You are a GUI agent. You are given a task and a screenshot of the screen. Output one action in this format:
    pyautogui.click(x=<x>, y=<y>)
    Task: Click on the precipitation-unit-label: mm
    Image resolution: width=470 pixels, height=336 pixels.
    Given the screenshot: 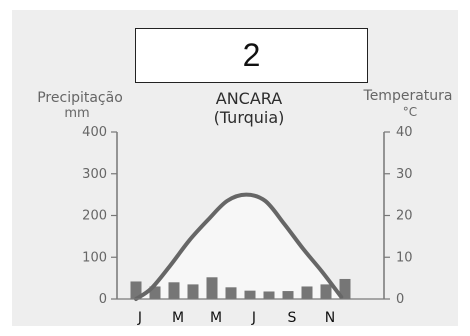 What is the action you would take?
    pyautogui.click(x=77, y=113)
    